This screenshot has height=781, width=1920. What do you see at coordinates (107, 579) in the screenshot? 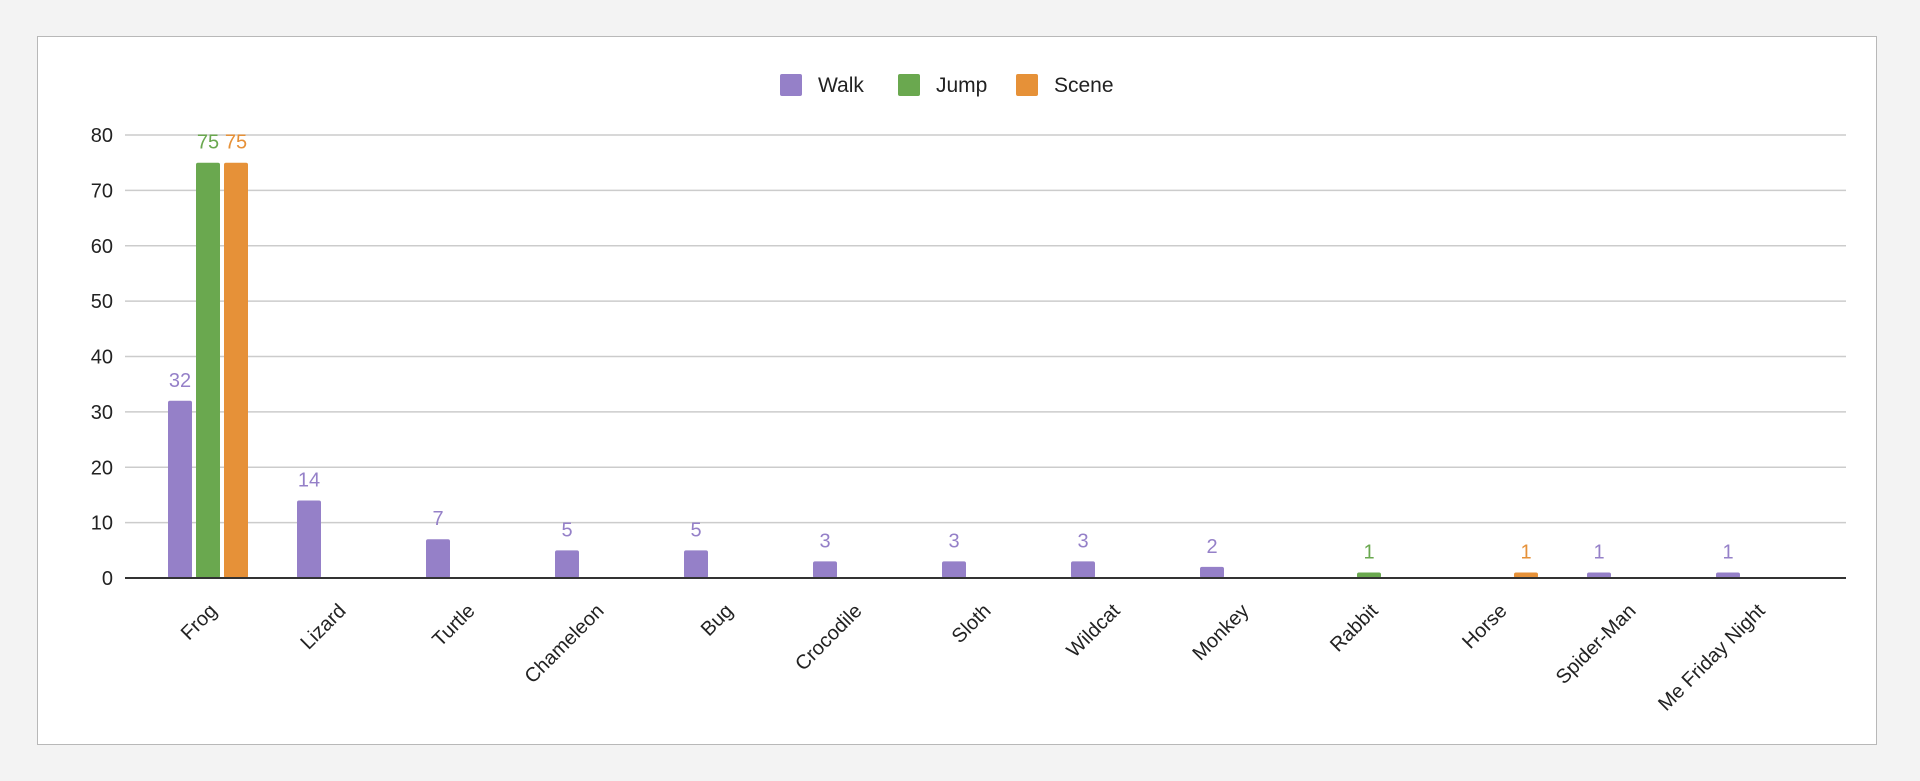
I see `y-tick-label: 0` at bounding box center [107, 579].